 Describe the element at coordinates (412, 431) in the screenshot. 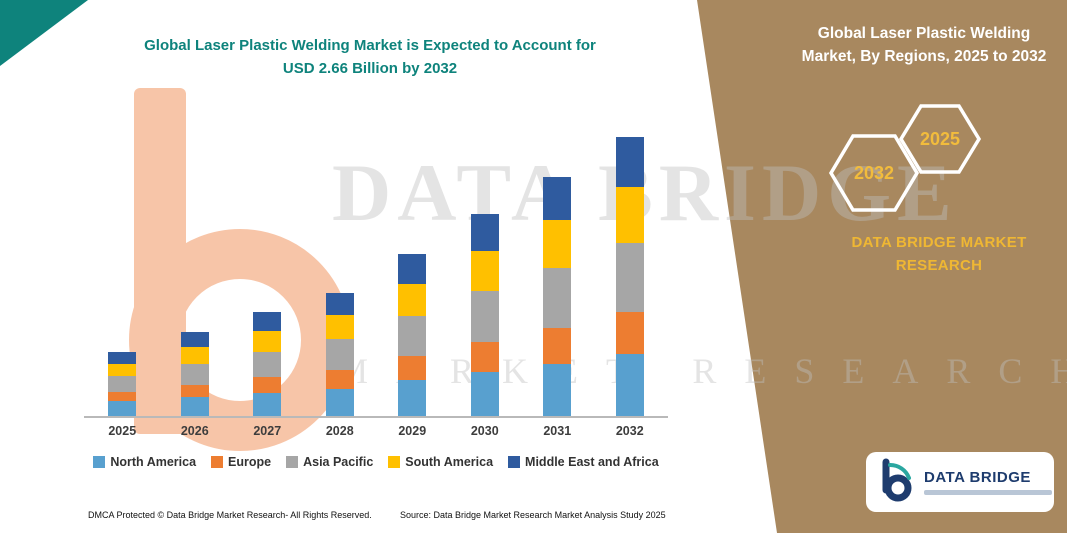

I see `axis-label-2029: 2029` at that location.